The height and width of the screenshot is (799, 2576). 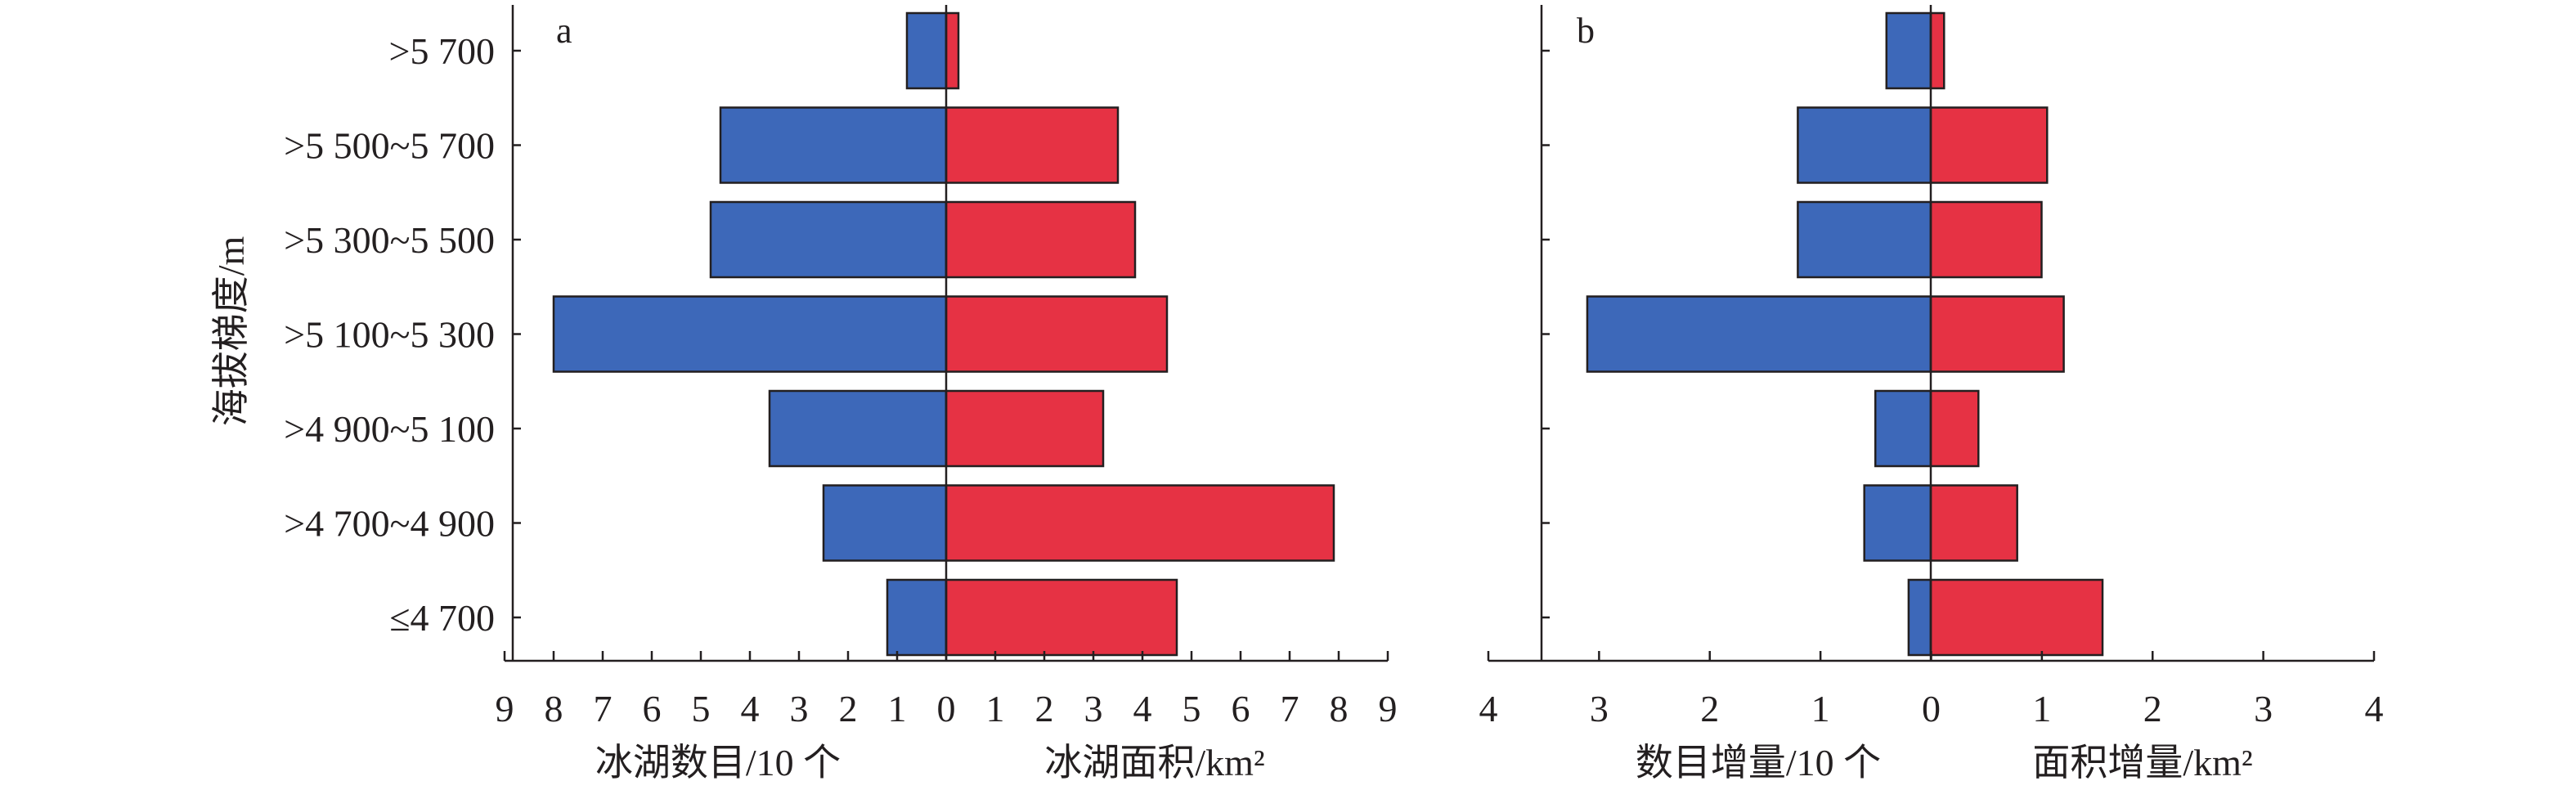 I want to click on x-tick-label-15: 6, so click(x=1241, y=708).